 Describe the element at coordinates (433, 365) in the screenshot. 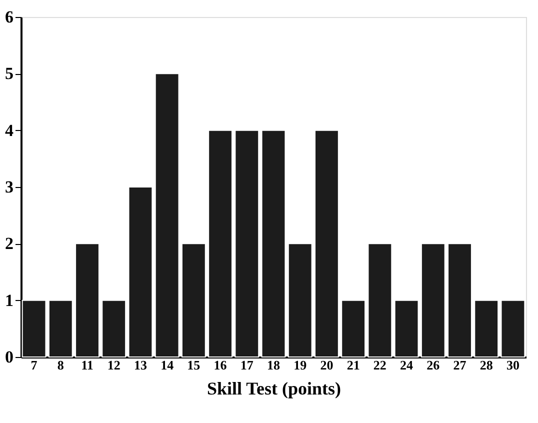

I see `x-tick-label: 26` at that location.